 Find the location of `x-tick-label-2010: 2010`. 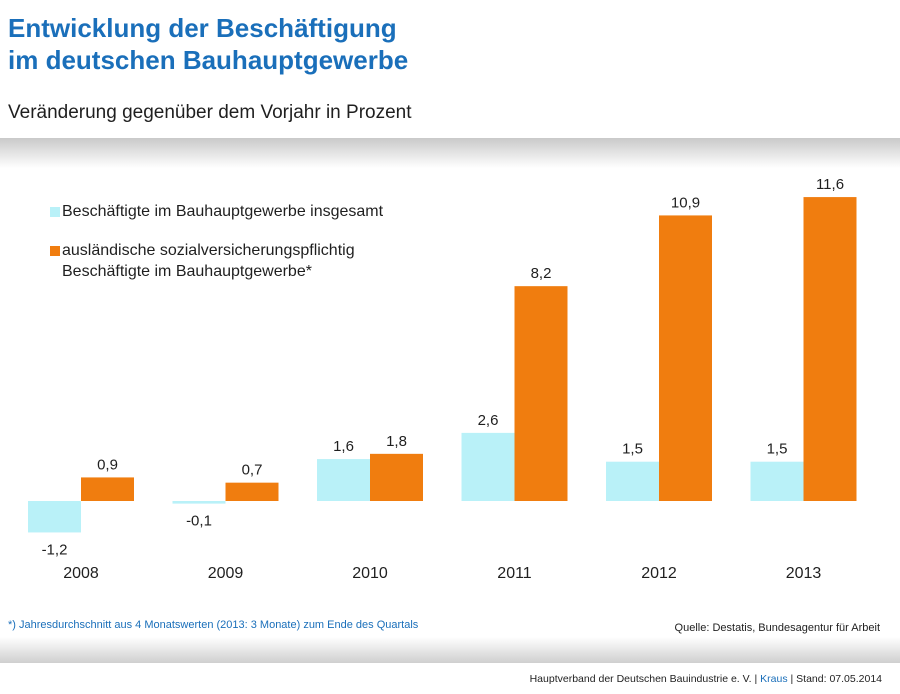

x-tick-label-2010: 2010 is located at coordinates (370, 573).